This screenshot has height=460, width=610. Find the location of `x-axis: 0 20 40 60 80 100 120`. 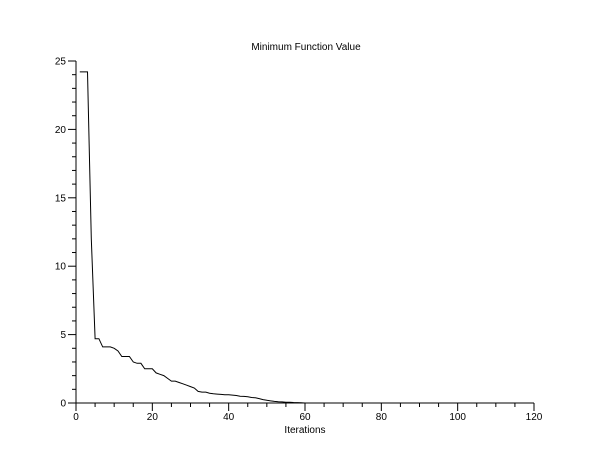

x-axis: 0 20 40 60 80 100 120 is located at coordinates (308, 412).